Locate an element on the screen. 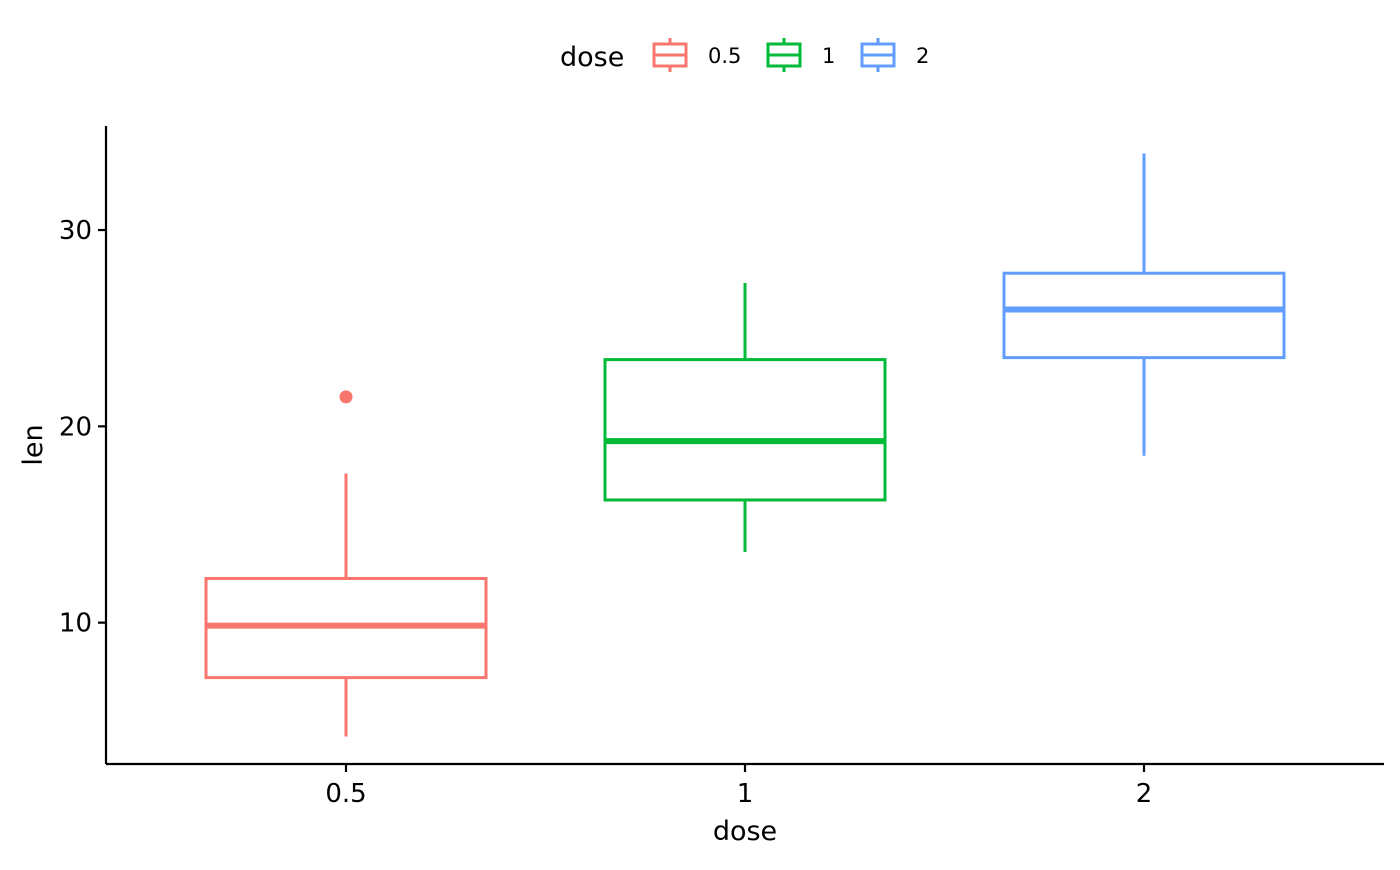  box-0.5 is located at coordinates (346, 563).